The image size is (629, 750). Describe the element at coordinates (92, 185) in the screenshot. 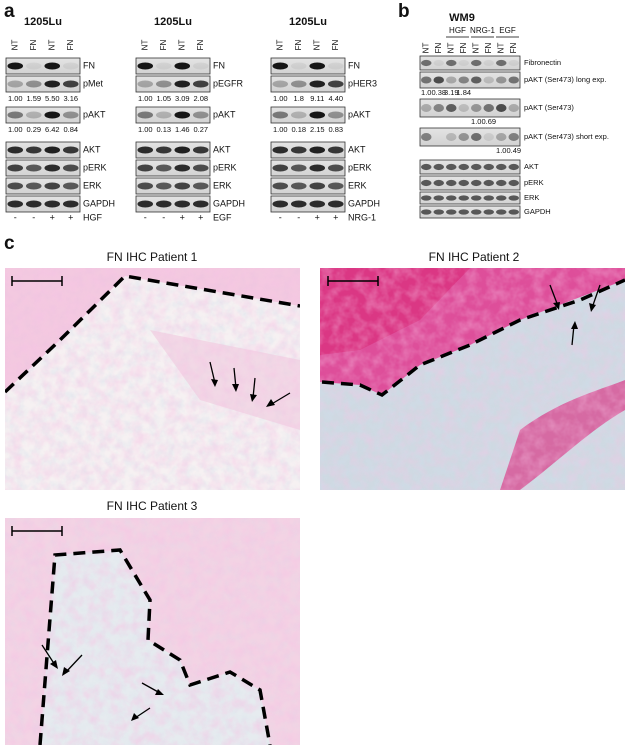

I see `row-label: ERK` at that location.